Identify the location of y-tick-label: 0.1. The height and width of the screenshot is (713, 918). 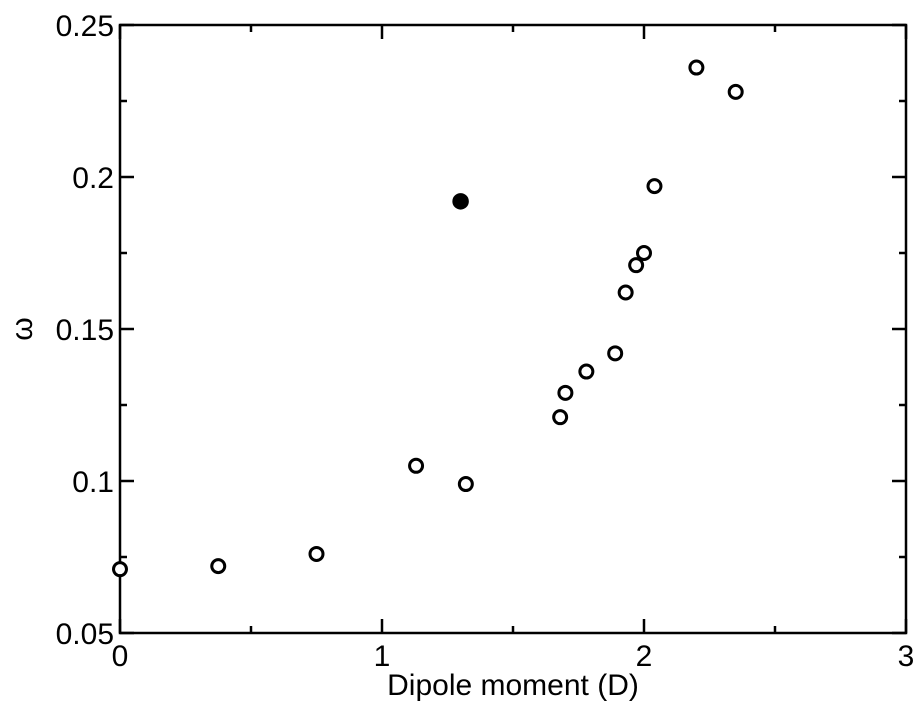
(93, 482).